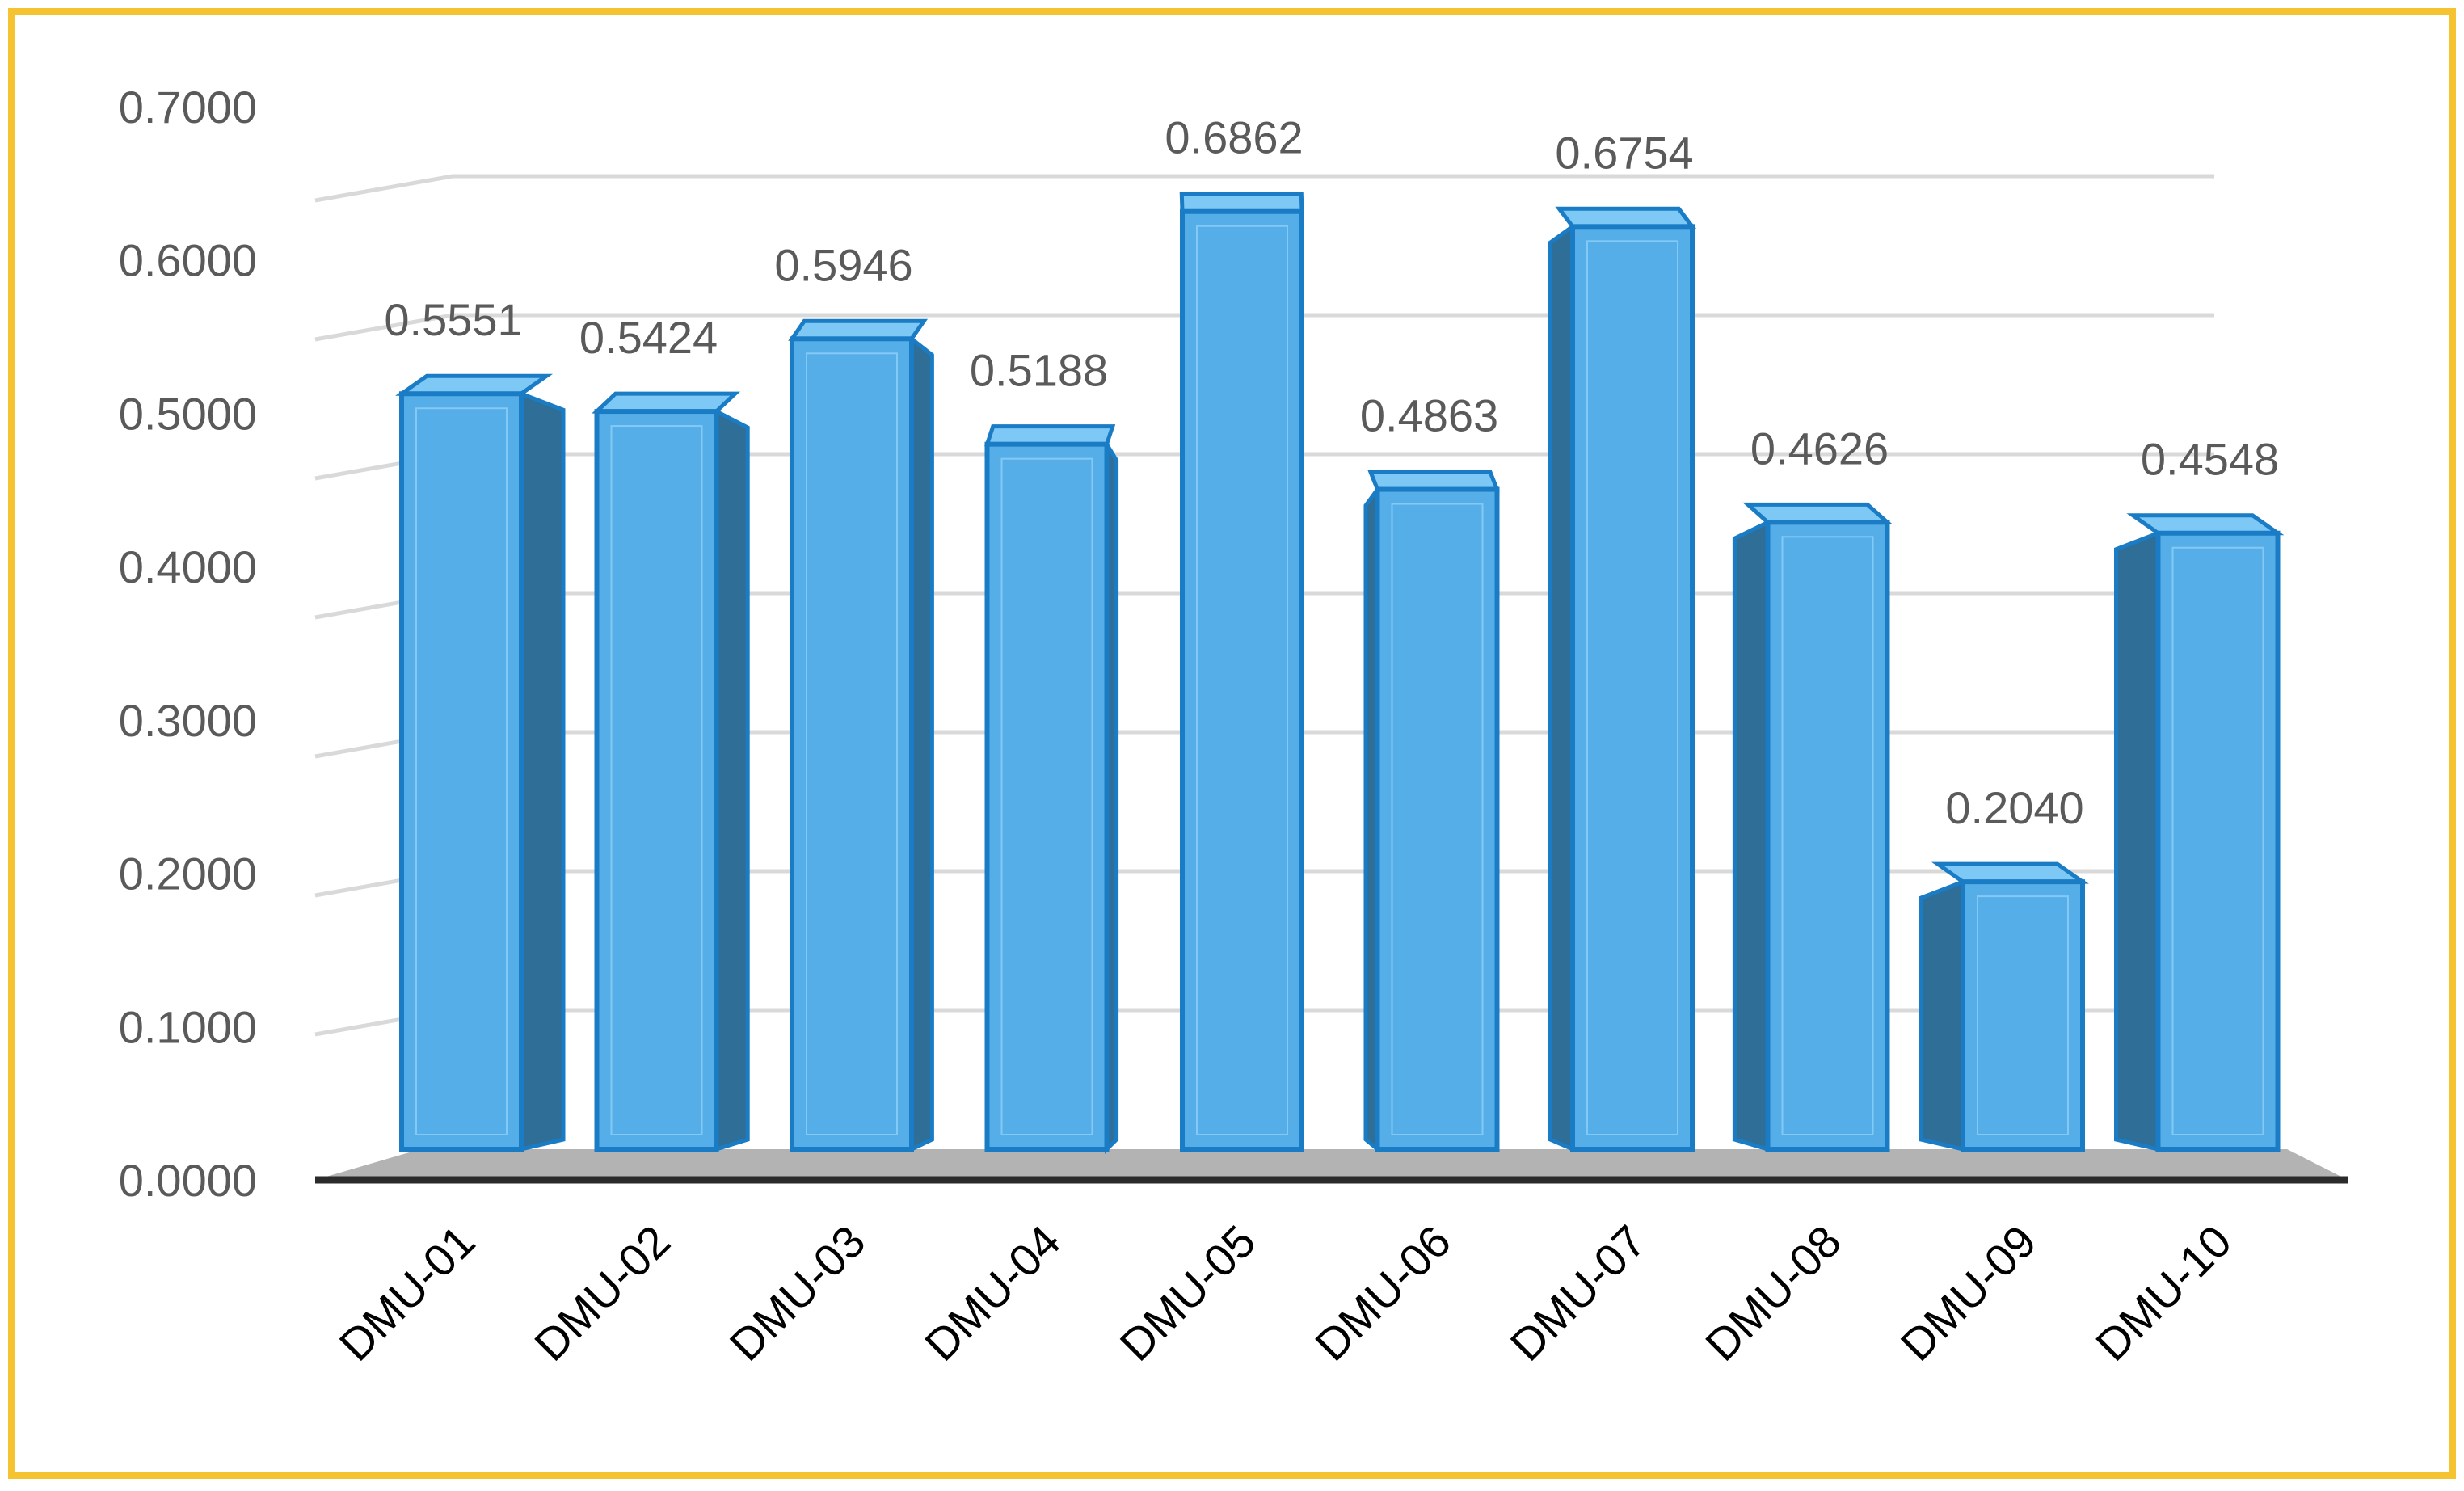 This screenshot has height=1491, width=2464. I want to click on y-tick-label: 0.6000, so click(188, 260).